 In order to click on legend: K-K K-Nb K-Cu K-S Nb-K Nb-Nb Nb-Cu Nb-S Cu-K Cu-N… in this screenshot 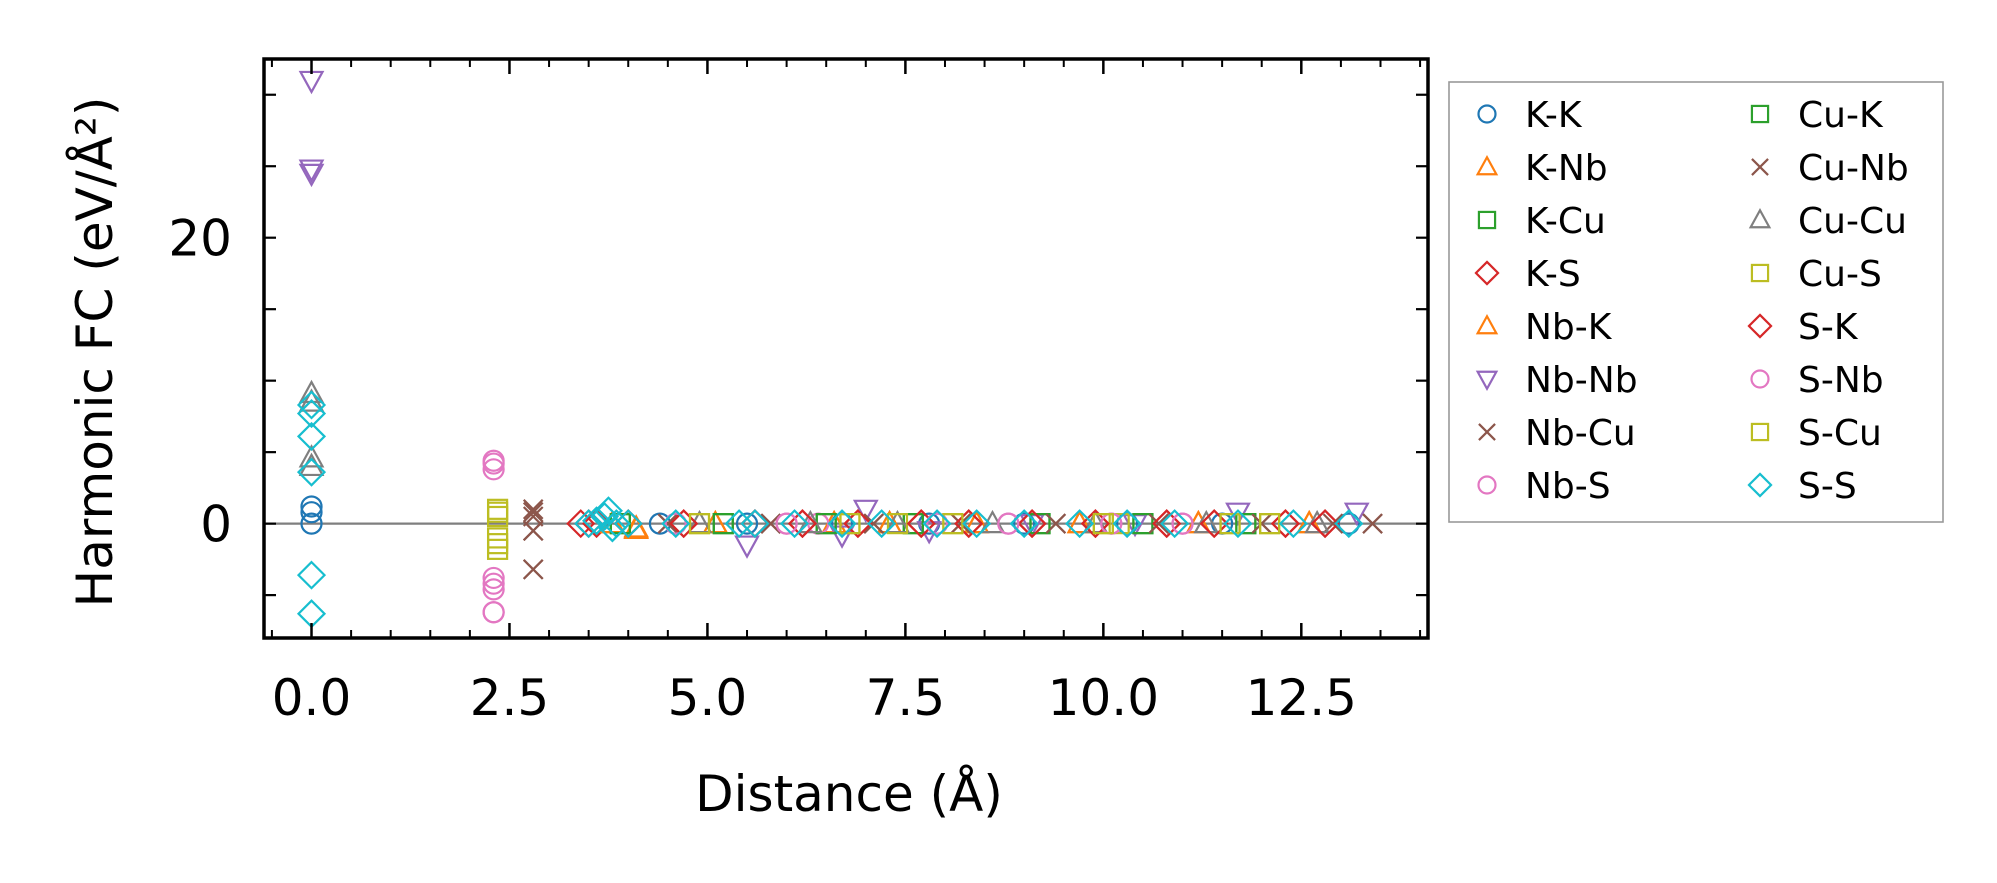, I will do `click(1696, 302)`.